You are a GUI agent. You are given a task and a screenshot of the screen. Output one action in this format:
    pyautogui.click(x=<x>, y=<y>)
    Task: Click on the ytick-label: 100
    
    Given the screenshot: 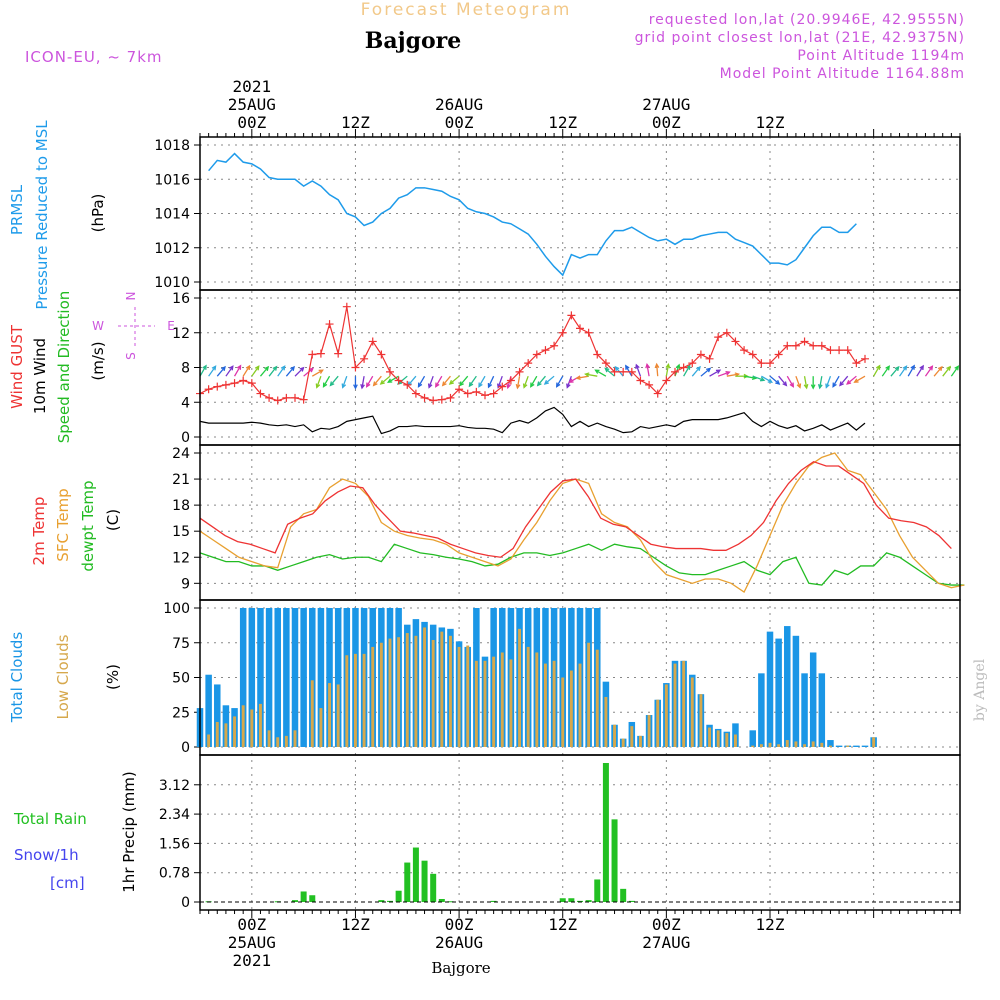 What is the action you would take?
    pyautogui.click(x=176, y=609)
    